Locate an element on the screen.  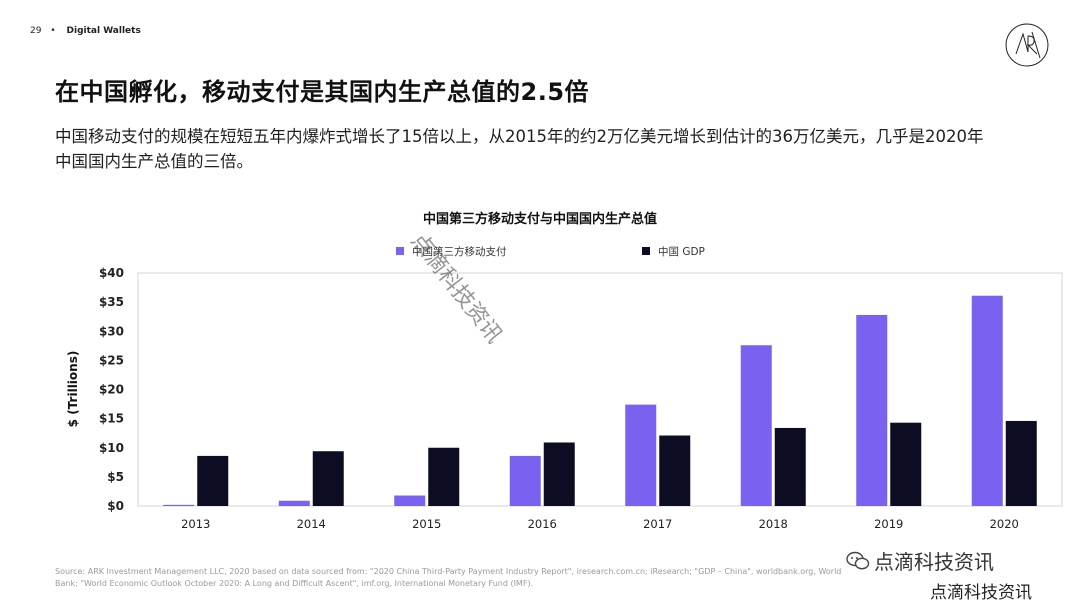
title-highlight: 2.5 is located at coordinates (542, 92).